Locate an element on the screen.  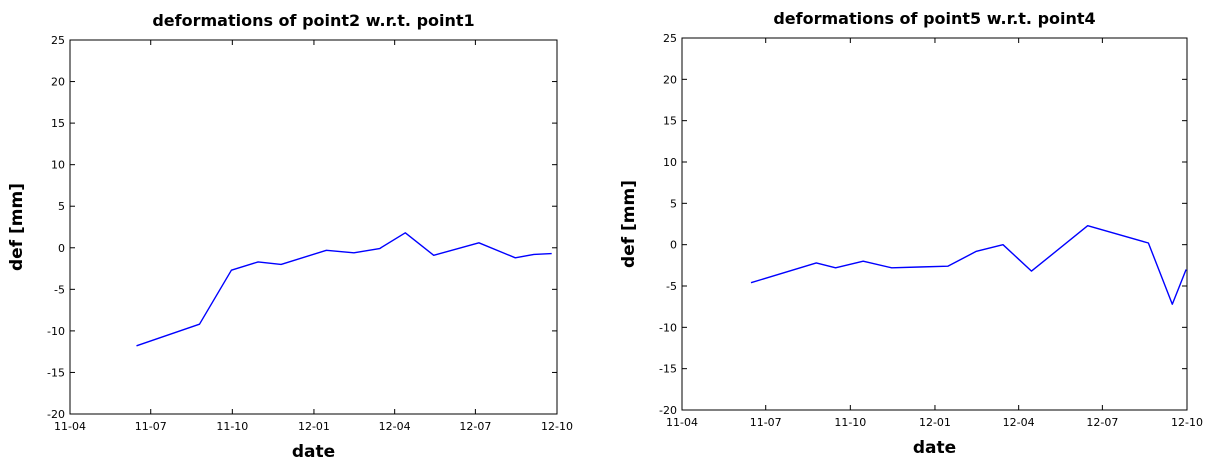
y-axis-label-right: def [mm] is located at coordinates (629, 224).